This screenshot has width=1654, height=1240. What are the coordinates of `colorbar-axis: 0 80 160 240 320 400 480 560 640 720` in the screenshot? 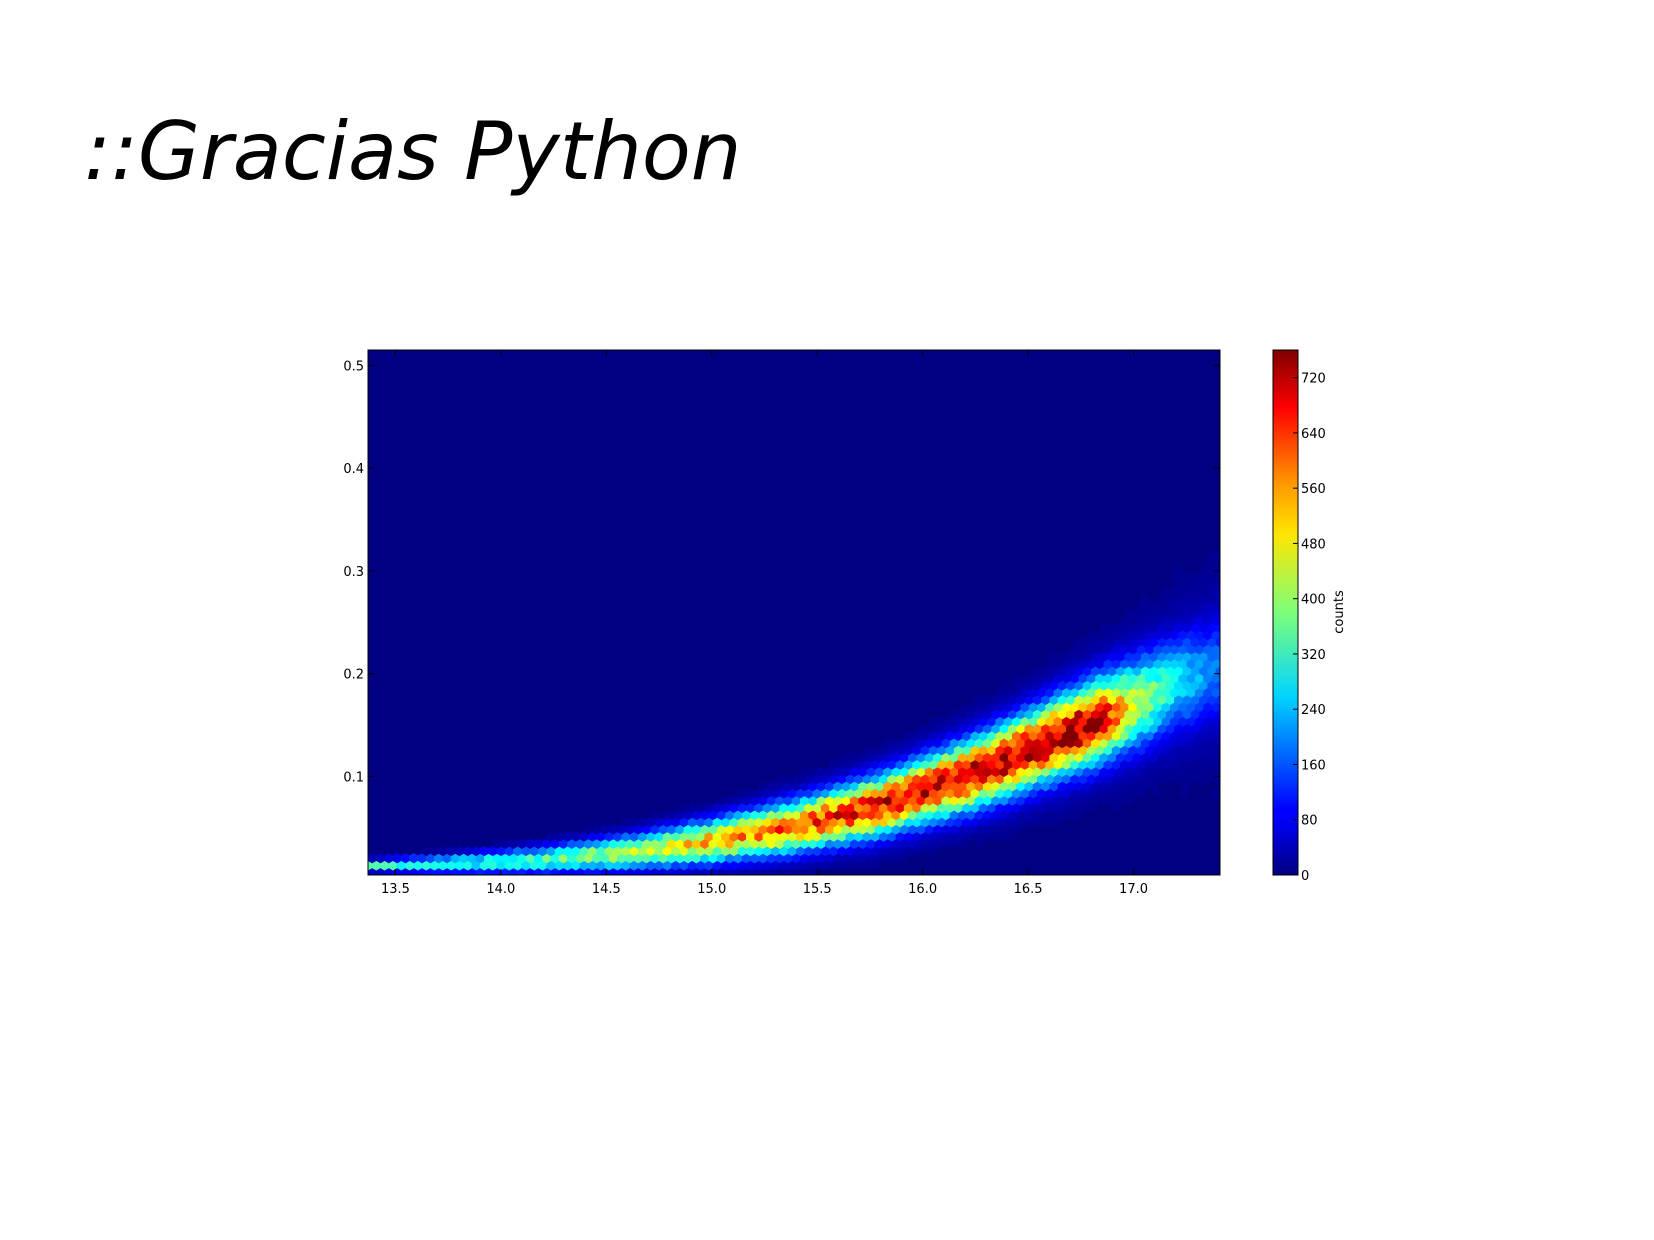 It's located at (1309, 628).